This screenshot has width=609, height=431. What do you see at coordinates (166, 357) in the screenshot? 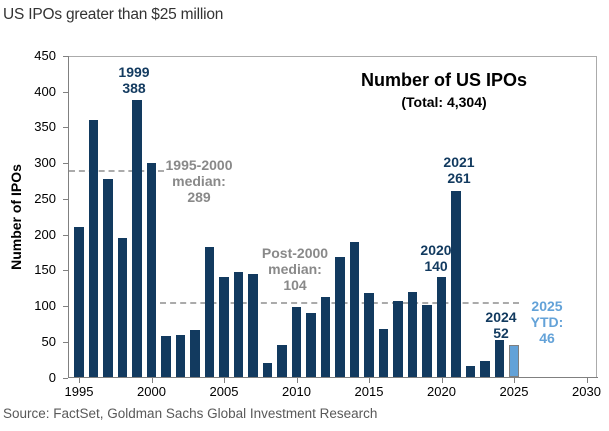
I see `bar-2001` at bounding box center [166, 357].